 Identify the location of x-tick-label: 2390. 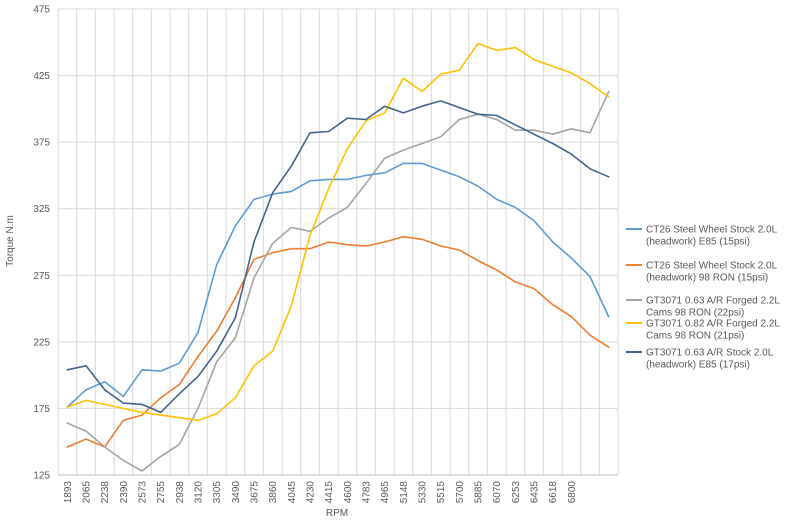
(124, 492).